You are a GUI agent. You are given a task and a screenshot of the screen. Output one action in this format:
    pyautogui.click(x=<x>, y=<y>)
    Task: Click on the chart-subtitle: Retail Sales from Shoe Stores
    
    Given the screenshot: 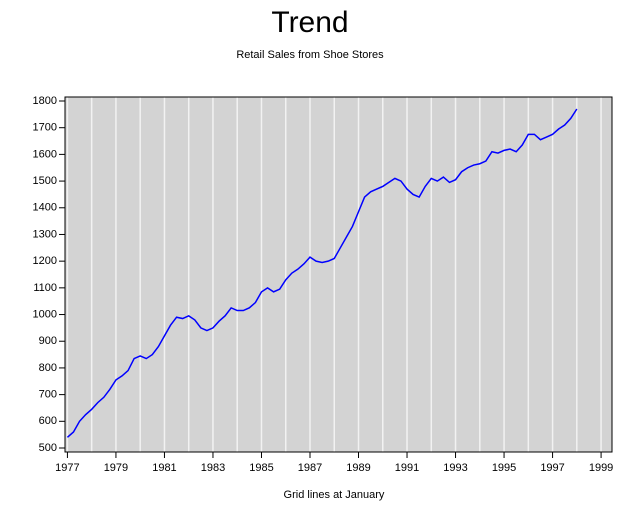 What is the action you would take?
    pyautogui.click(x=310, y=55)
    